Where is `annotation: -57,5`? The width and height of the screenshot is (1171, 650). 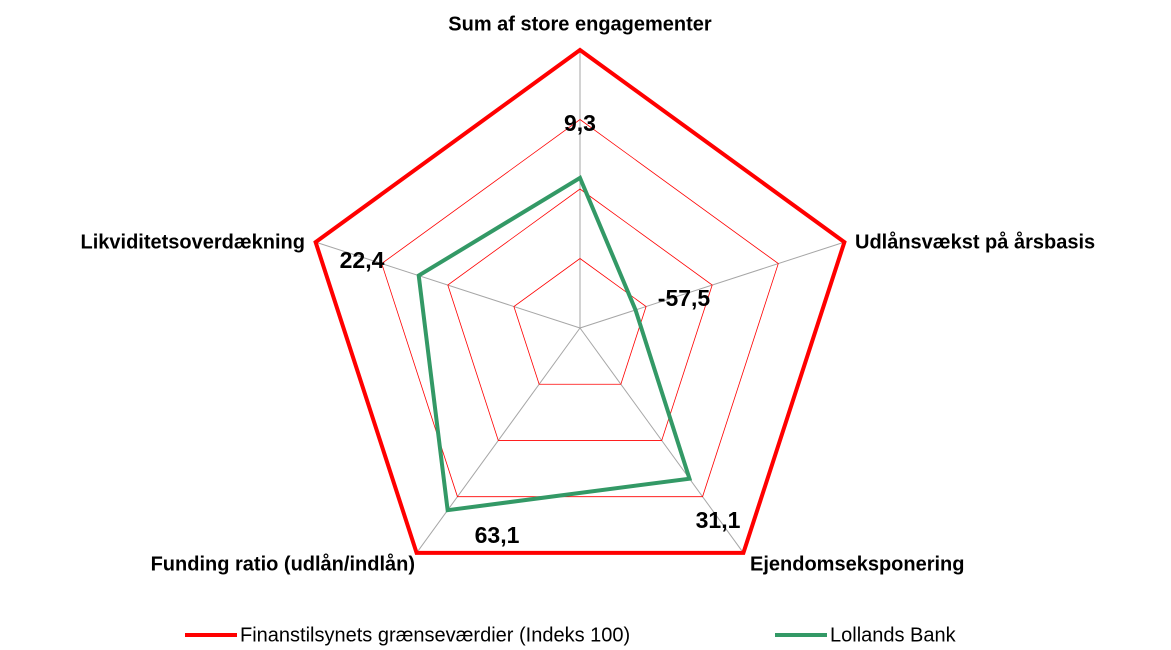
annotation: -57,5 is located at coordinates (684, 298).